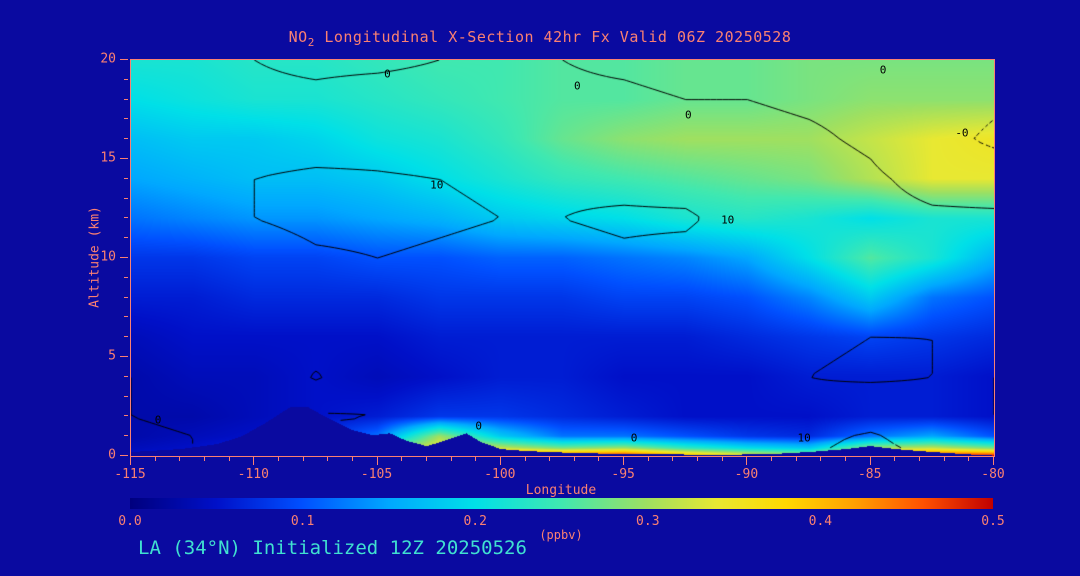 This screenshot has width=1080, height=576. Describe the element at coordinates (253, 474) in the screenshot. I see `tick-label: -110` at that location.